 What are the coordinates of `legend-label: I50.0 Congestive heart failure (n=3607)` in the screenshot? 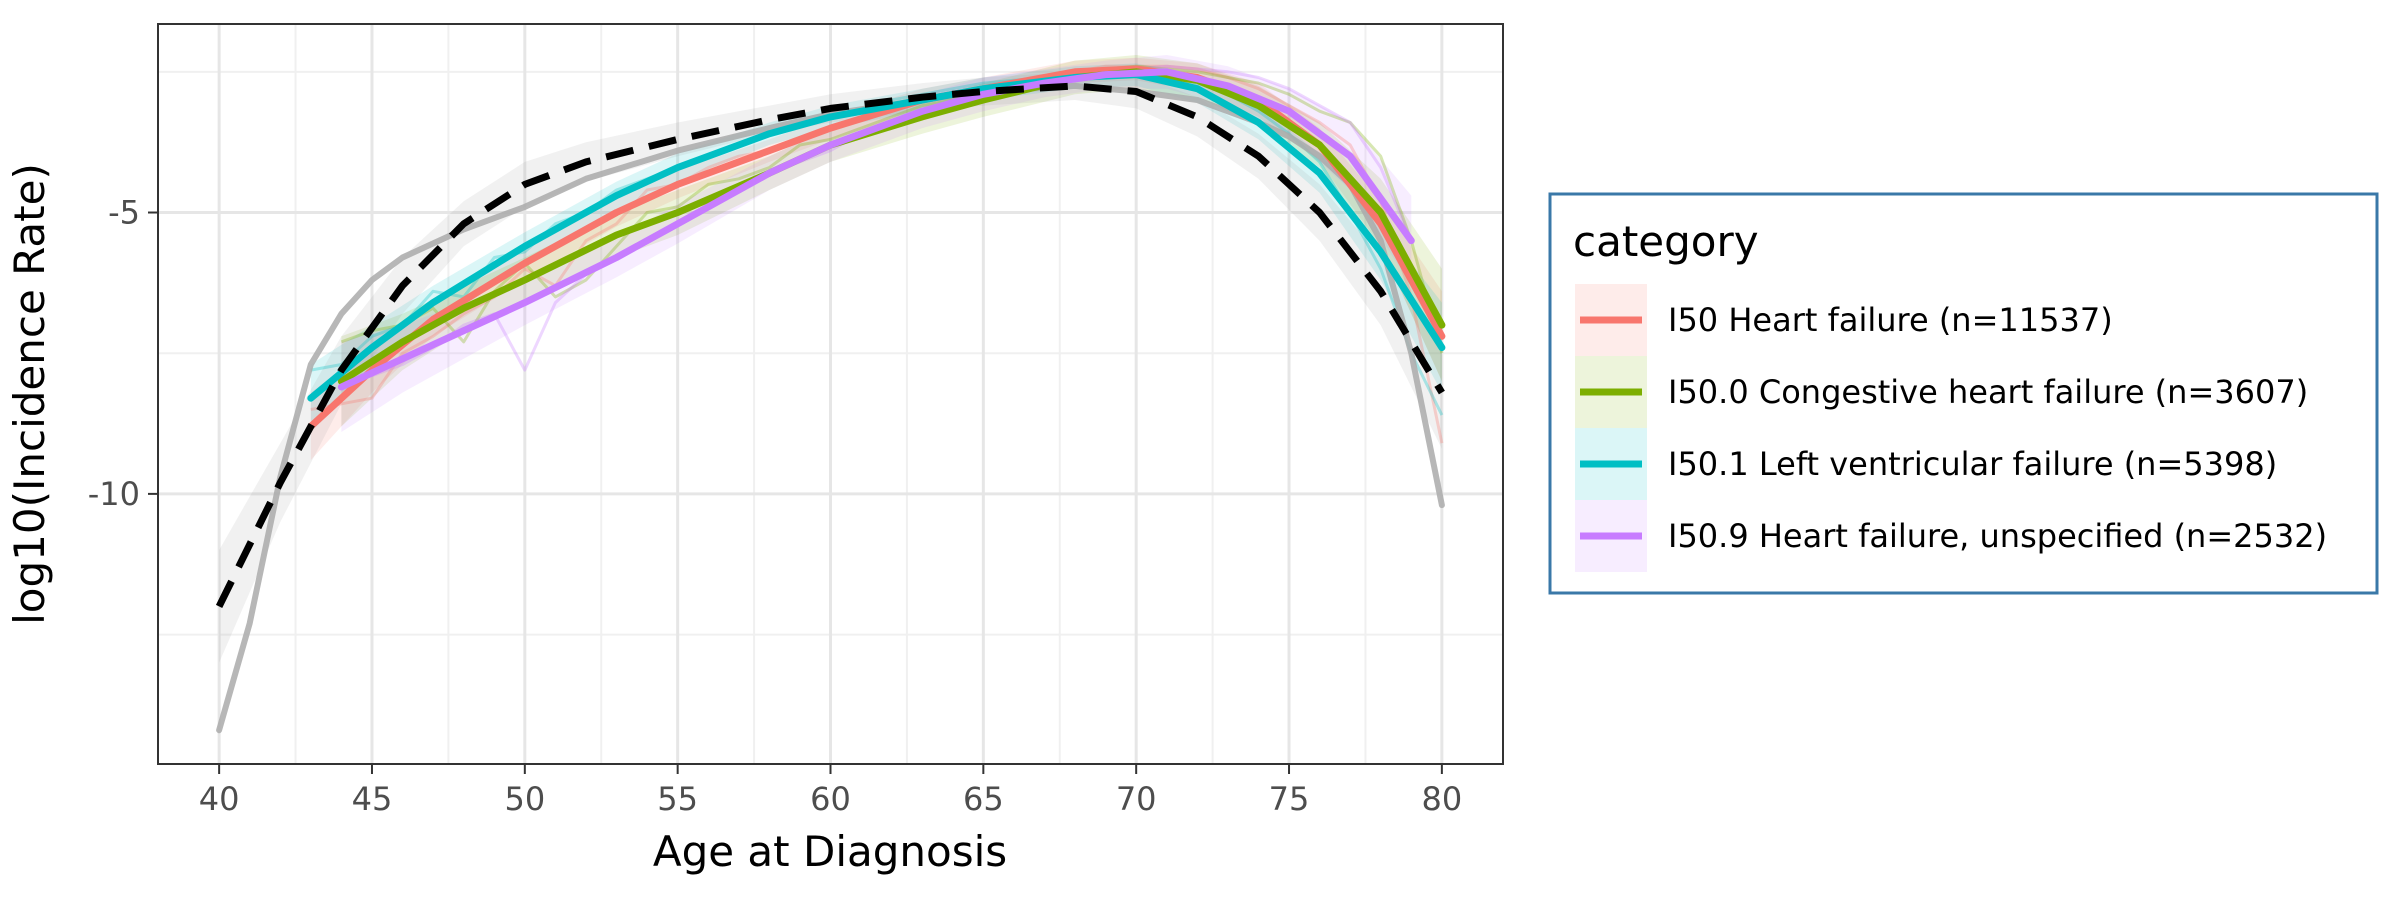 It's located at (1988, 392).